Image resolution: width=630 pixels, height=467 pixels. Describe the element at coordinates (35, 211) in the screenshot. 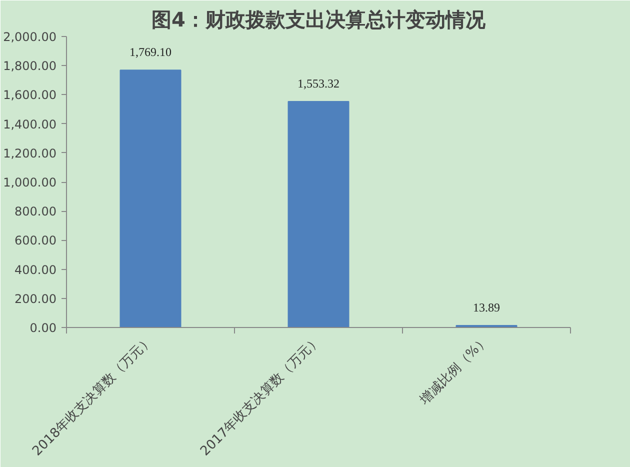

I see `y-tick-label: 800.00` at that location.